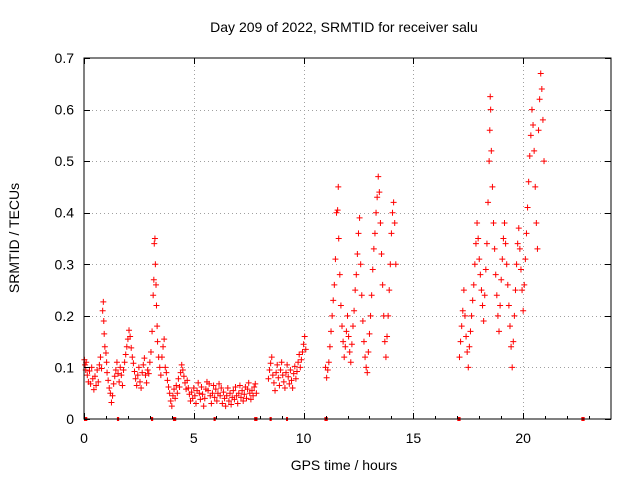  What do you see at coordinates (523, 438) in the screenshot?
I see `x-tick-label: 20` at bounding box center [523, 438].